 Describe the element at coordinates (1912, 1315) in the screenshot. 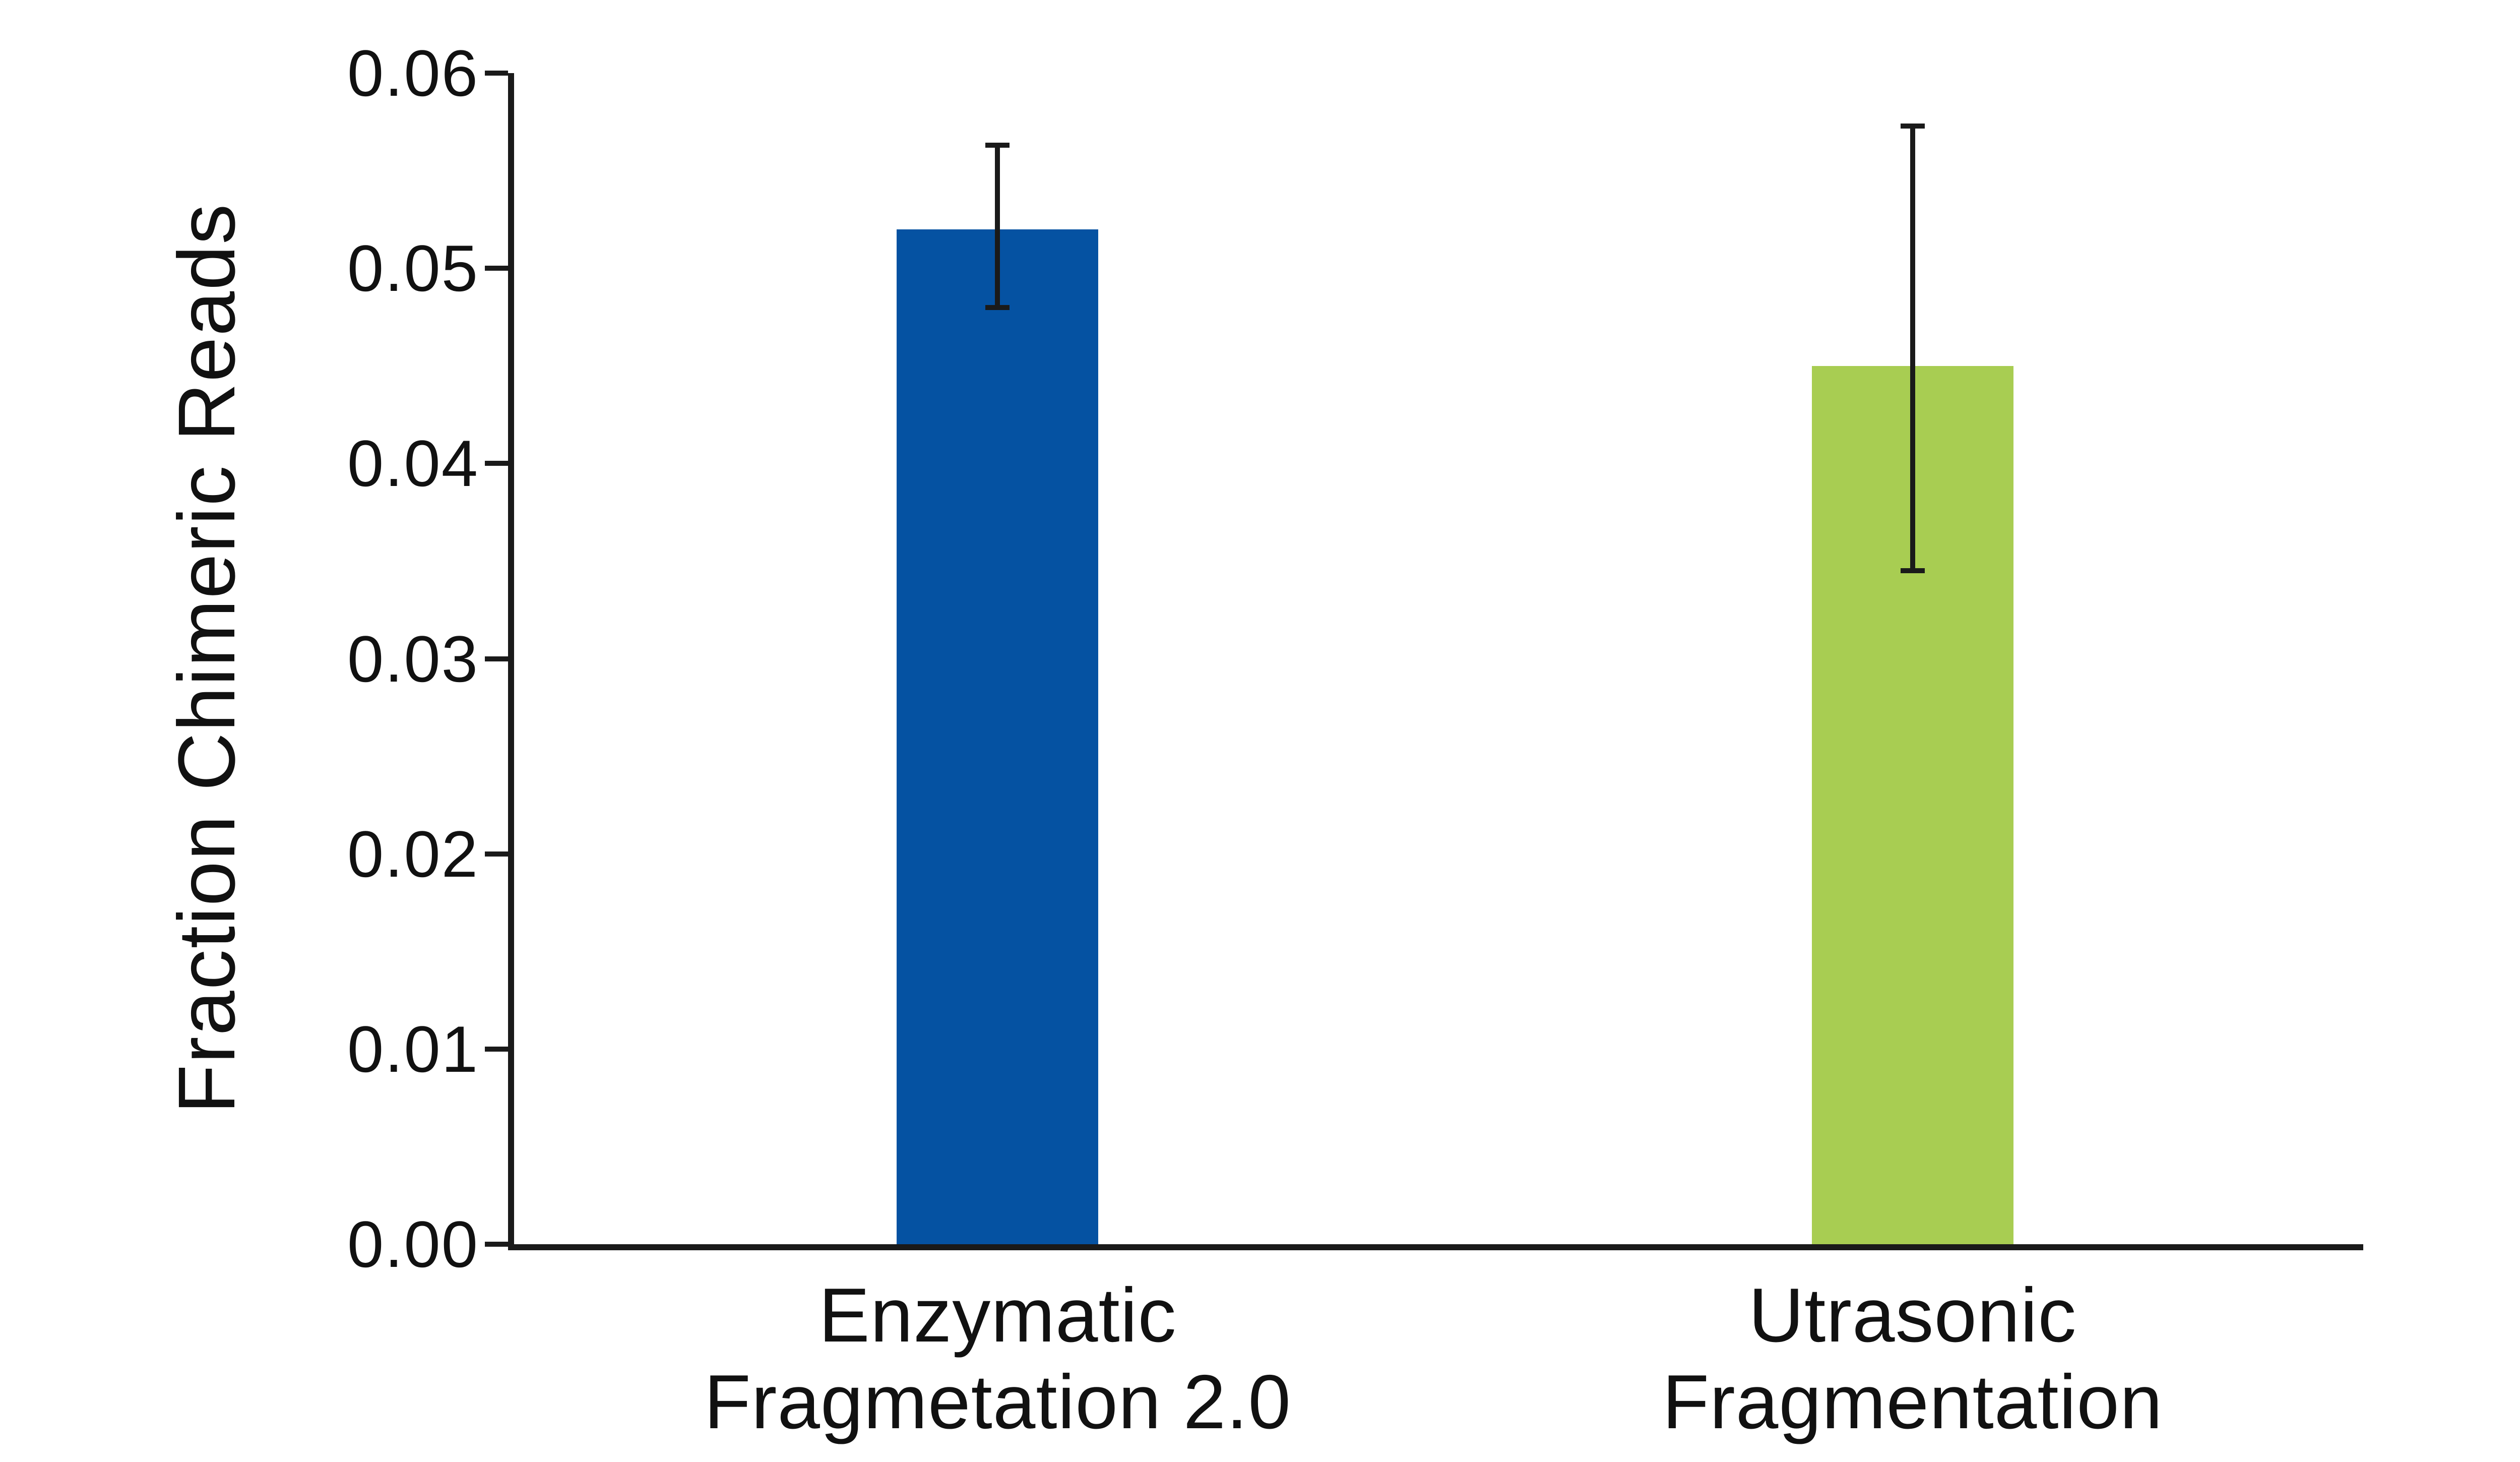

I see `x-tick-label-line: Utrasonic` at that location.